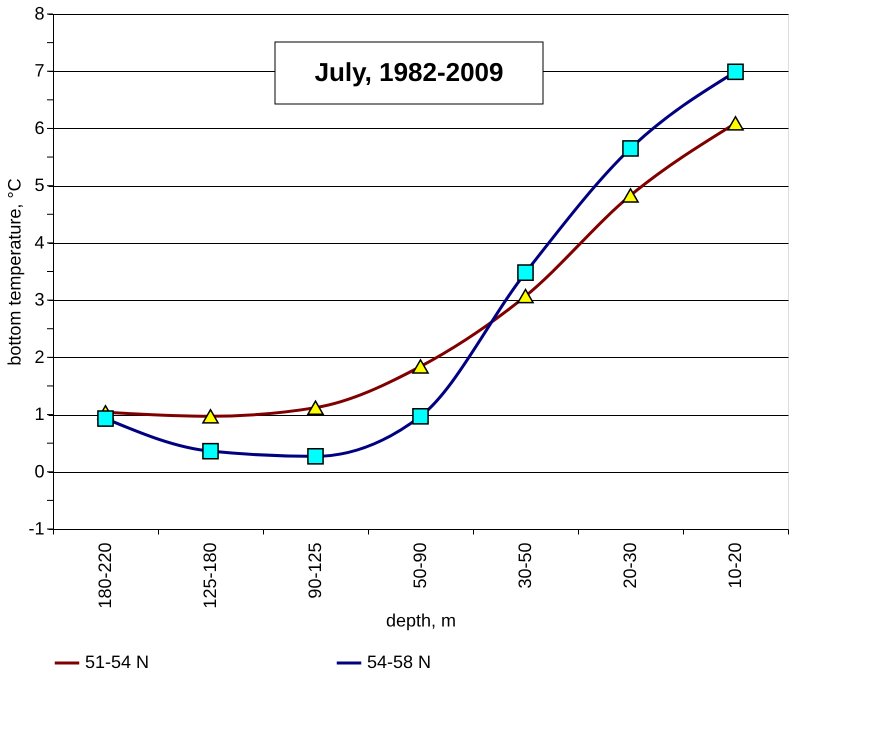  I want to click on y-tick-label: 3, so click(39, 300).